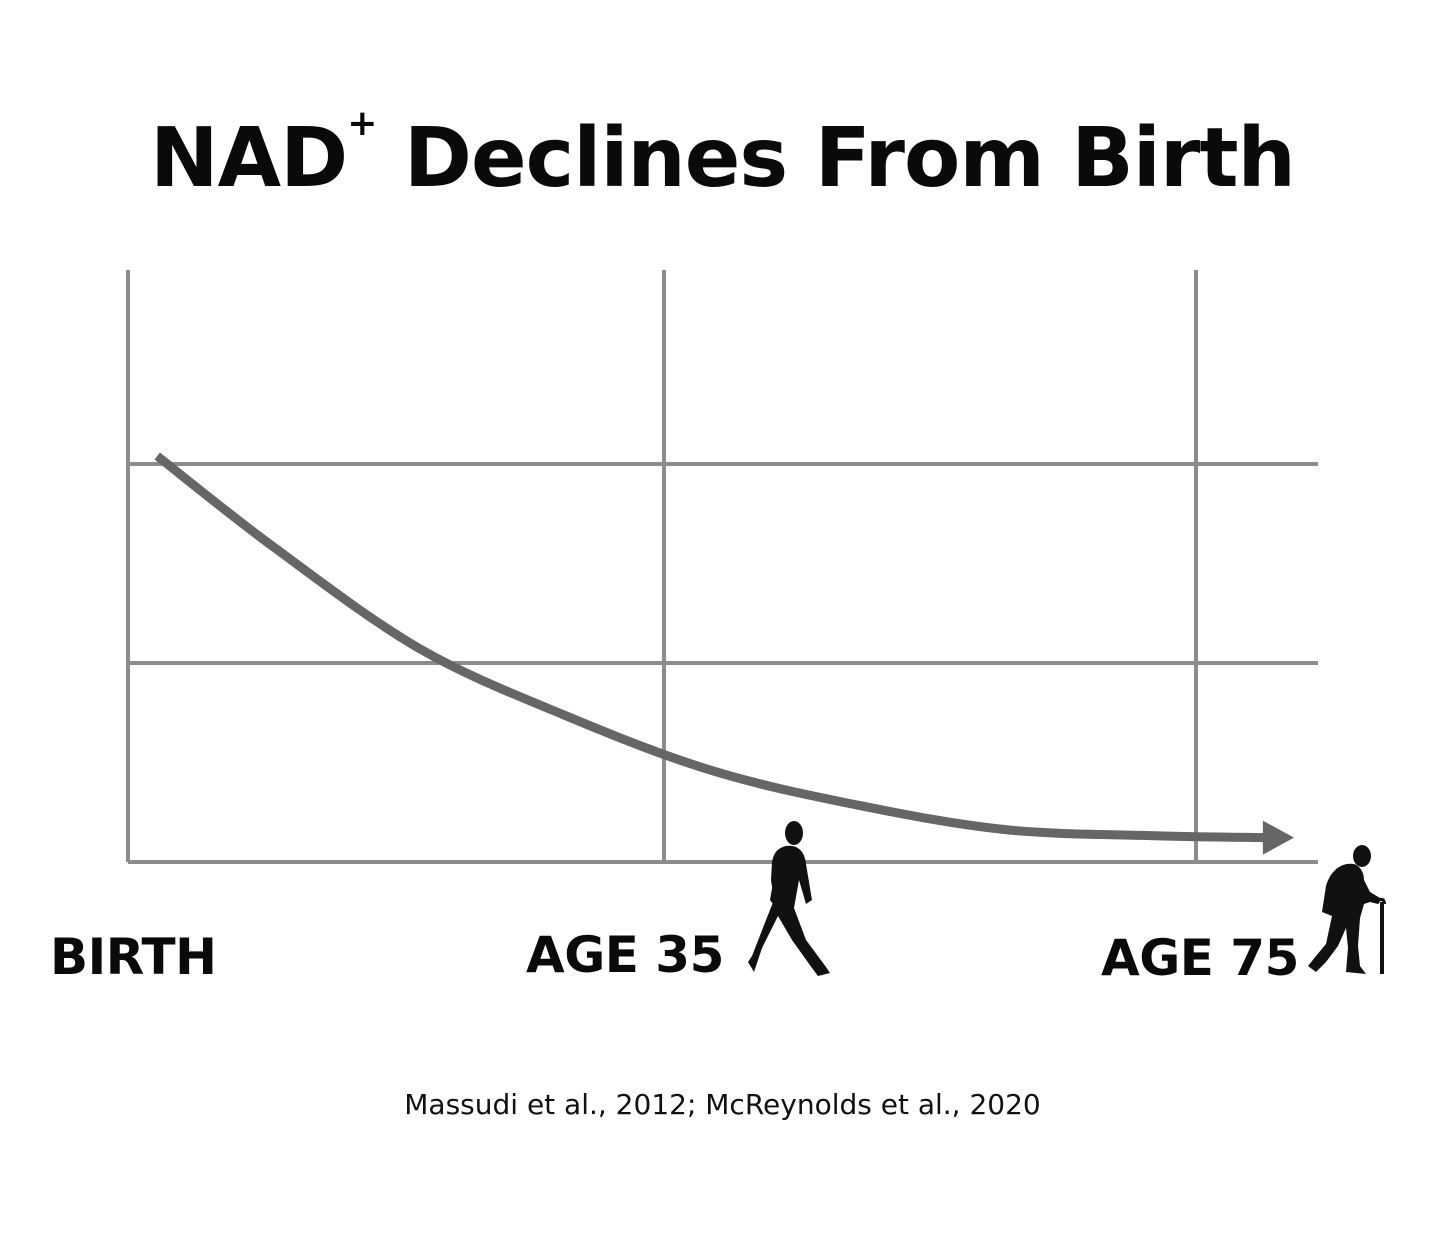  Describe the element at coordinates (789, 898) in the screenshot. I see `walking-man-icon` at that location.